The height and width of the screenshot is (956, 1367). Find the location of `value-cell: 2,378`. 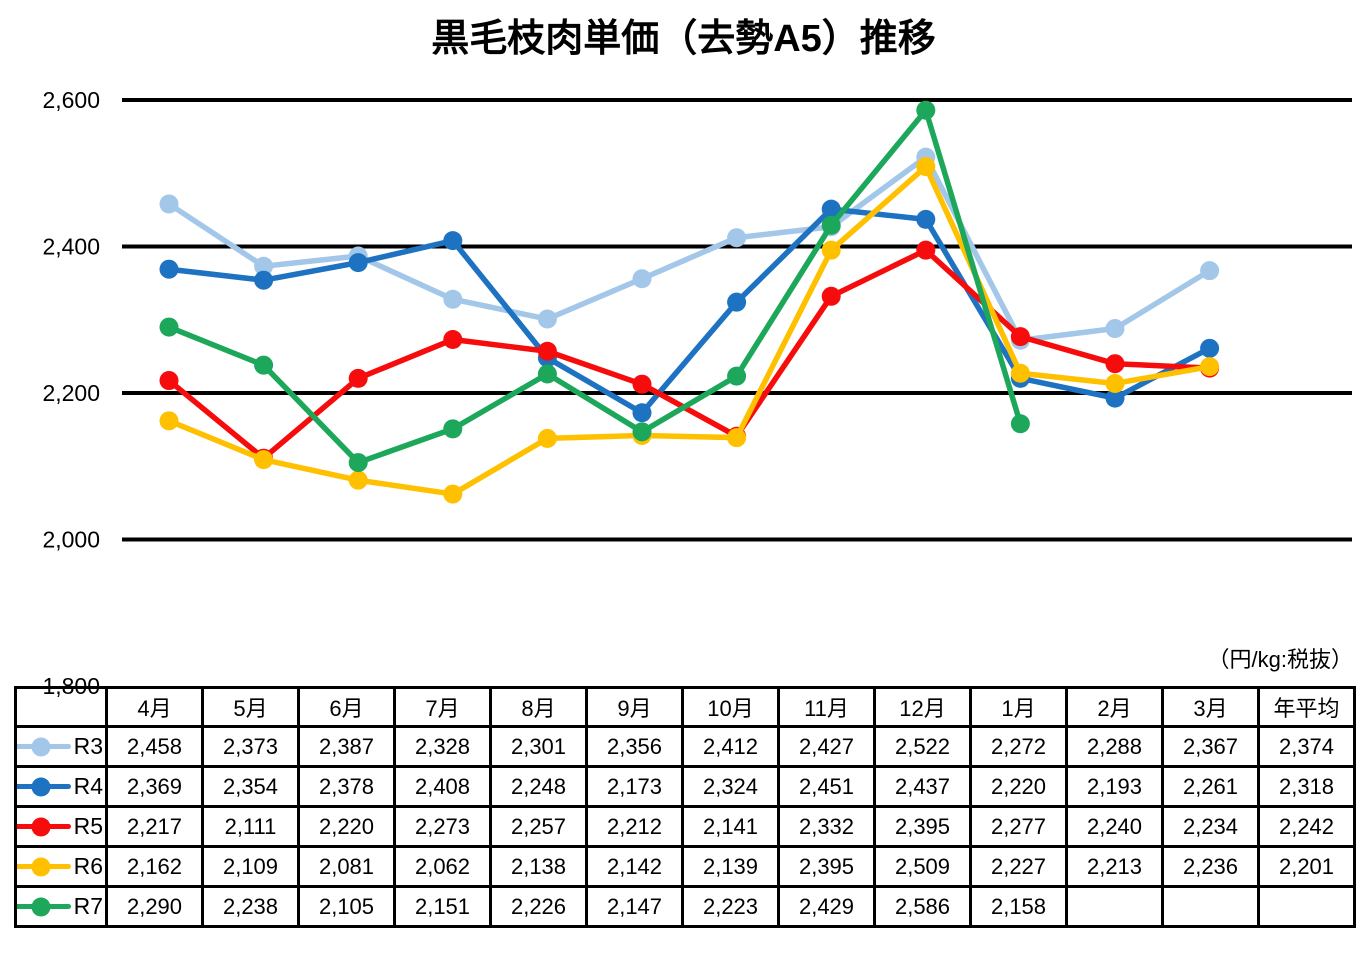

value-cell: 2,378 is located at coordinates (346, 786).